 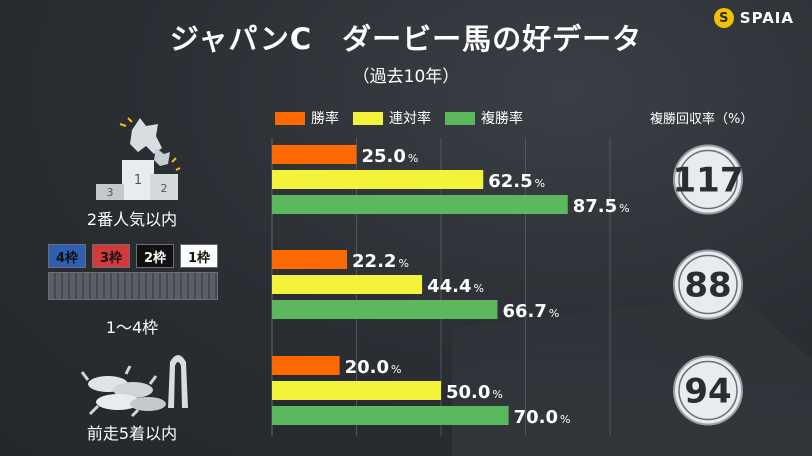 I want to click on data-label: 66.7%, so click(x=530, y=311).